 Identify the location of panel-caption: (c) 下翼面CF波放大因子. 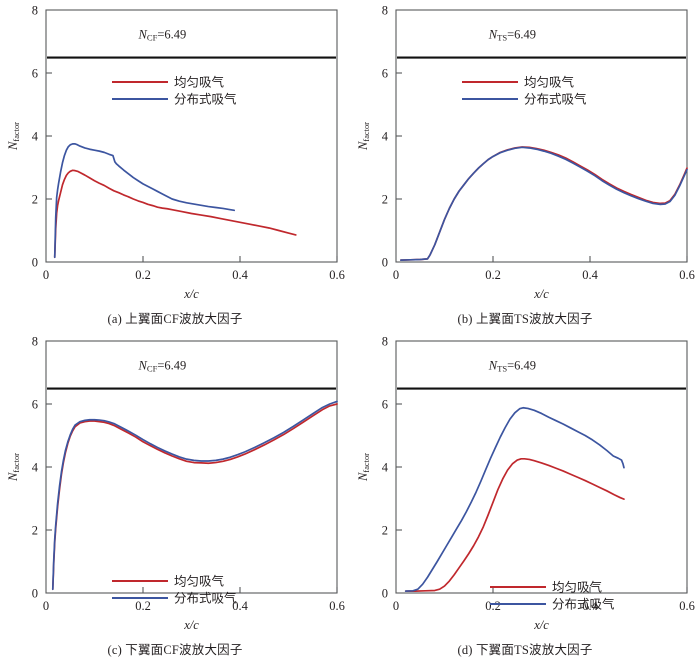
(175, 650).